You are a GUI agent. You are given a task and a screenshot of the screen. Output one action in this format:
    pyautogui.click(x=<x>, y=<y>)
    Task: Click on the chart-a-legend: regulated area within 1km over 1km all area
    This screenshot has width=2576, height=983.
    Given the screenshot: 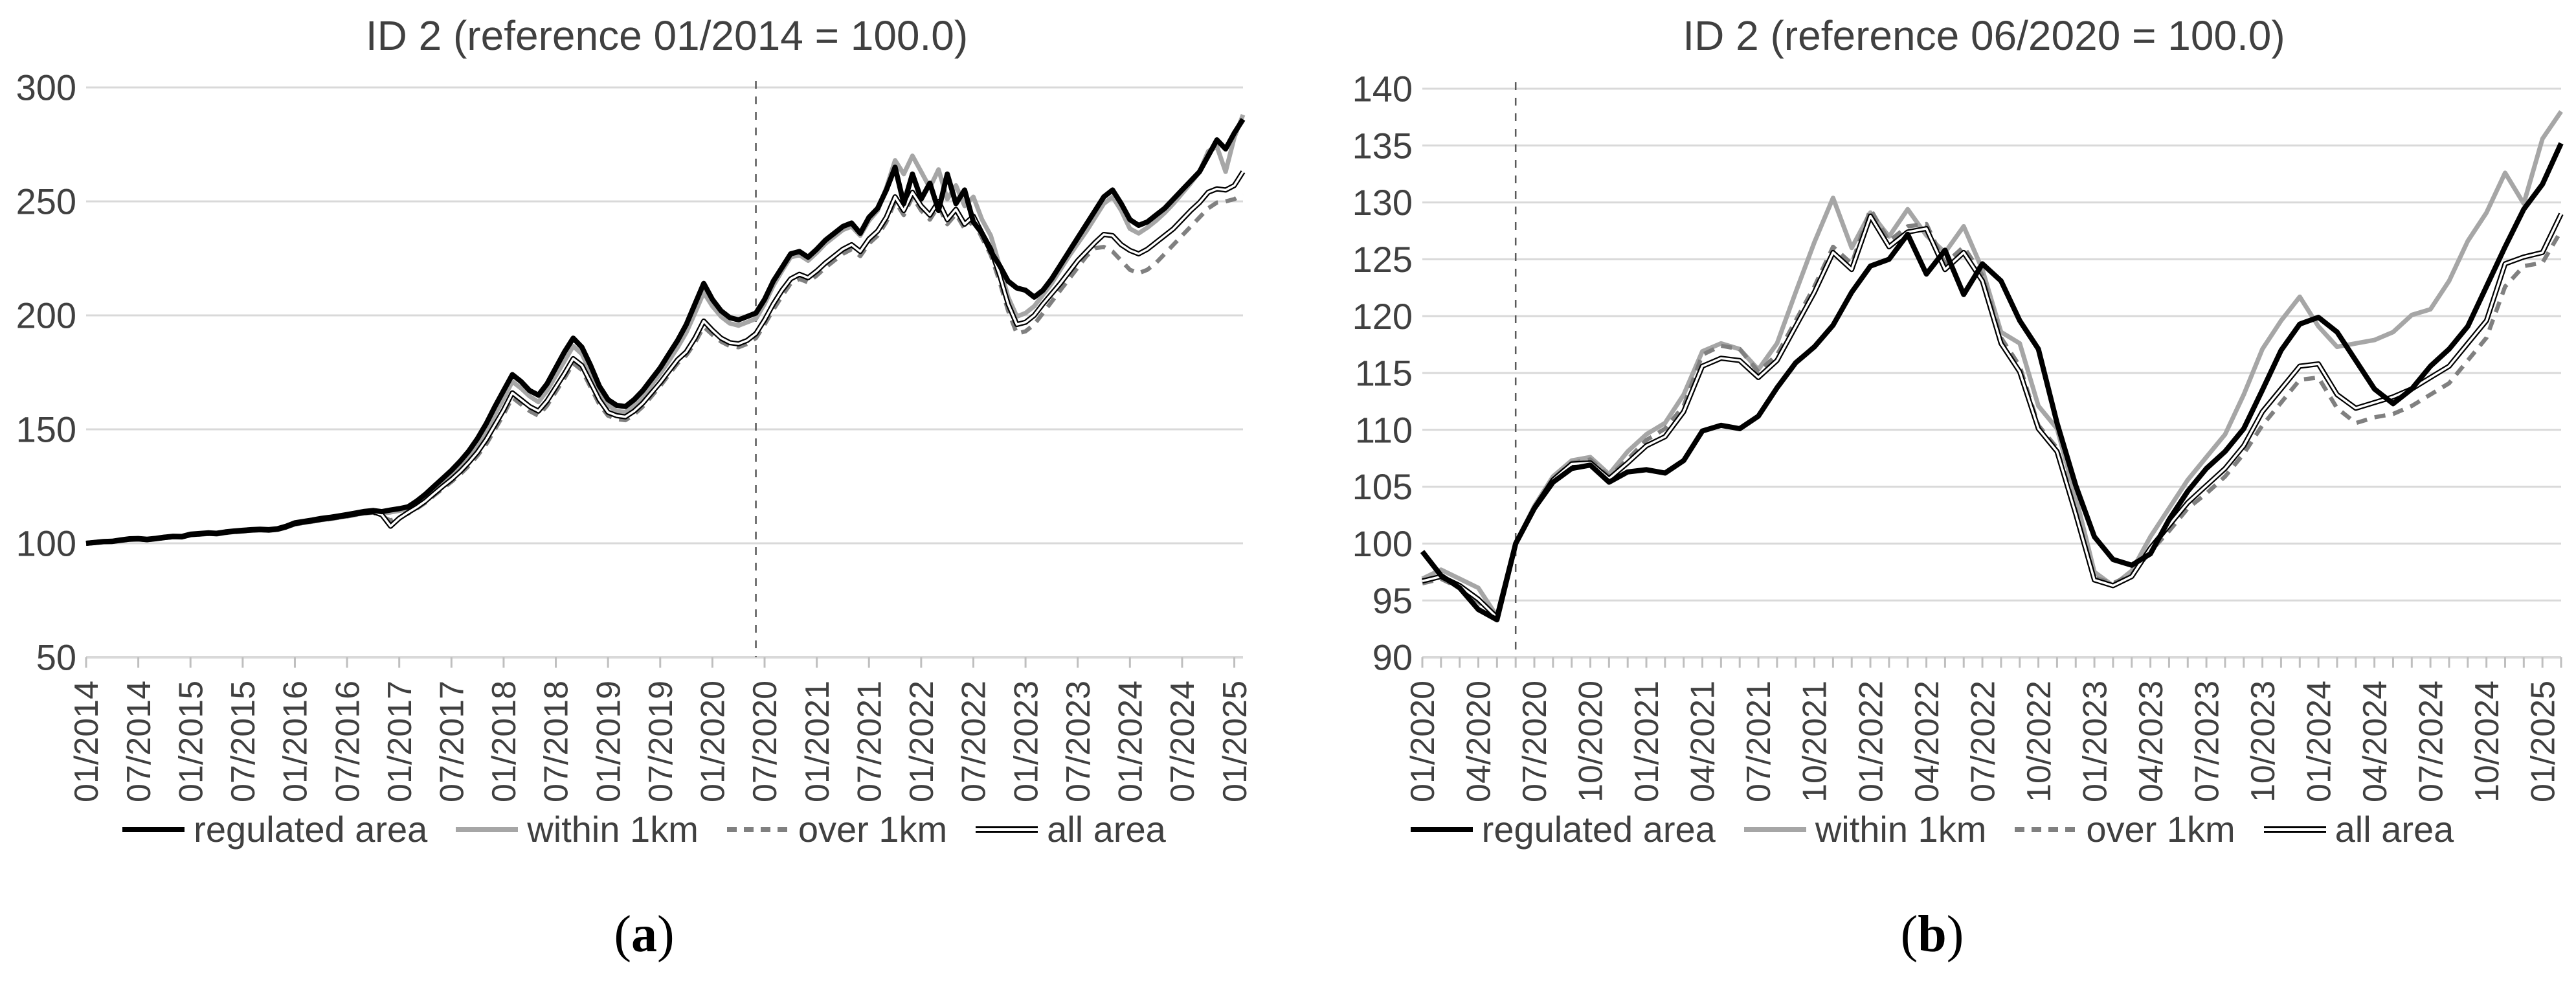 What is the action you would take?
    pyautogui.click(x=644, y=829)
    